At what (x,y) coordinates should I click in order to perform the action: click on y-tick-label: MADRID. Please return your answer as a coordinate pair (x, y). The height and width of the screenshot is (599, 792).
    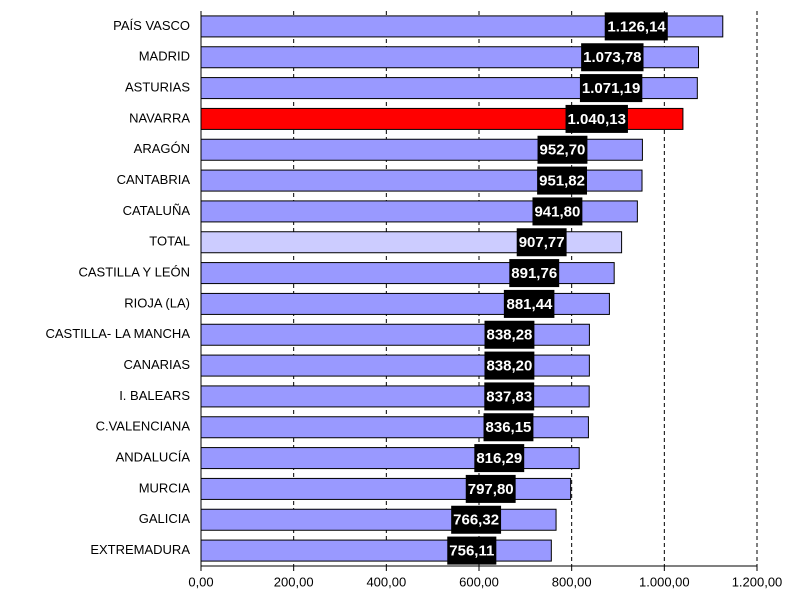
    Looking at the image, I should click on (164, 56).